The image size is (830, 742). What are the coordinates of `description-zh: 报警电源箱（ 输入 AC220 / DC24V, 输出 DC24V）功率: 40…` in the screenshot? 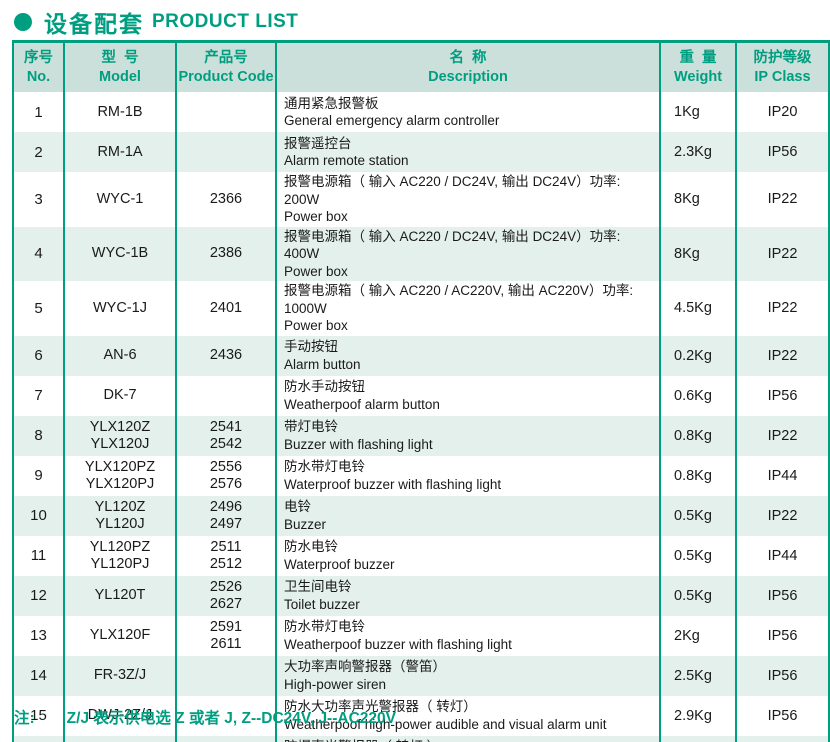 It's located at (458, 245).